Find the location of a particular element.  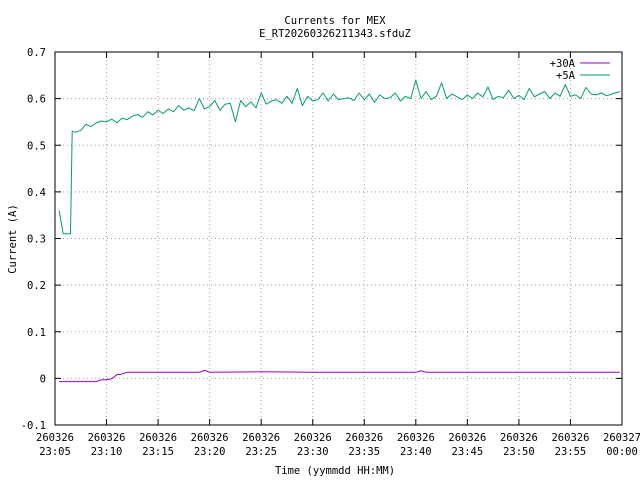

chart-subtitle: E_RT20260326211343.sfduZ is located at coordinates (335, 34).